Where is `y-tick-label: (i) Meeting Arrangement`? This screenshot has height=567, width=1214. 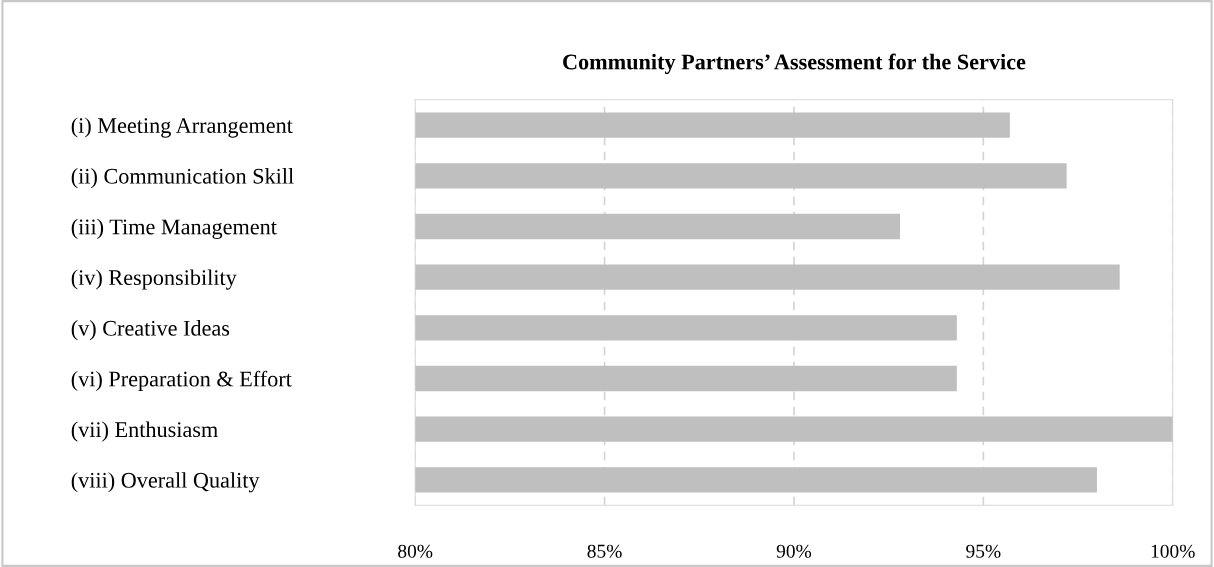
y-tick-label: (i) Meeting Arrangement is located at coordinates (182, 127).